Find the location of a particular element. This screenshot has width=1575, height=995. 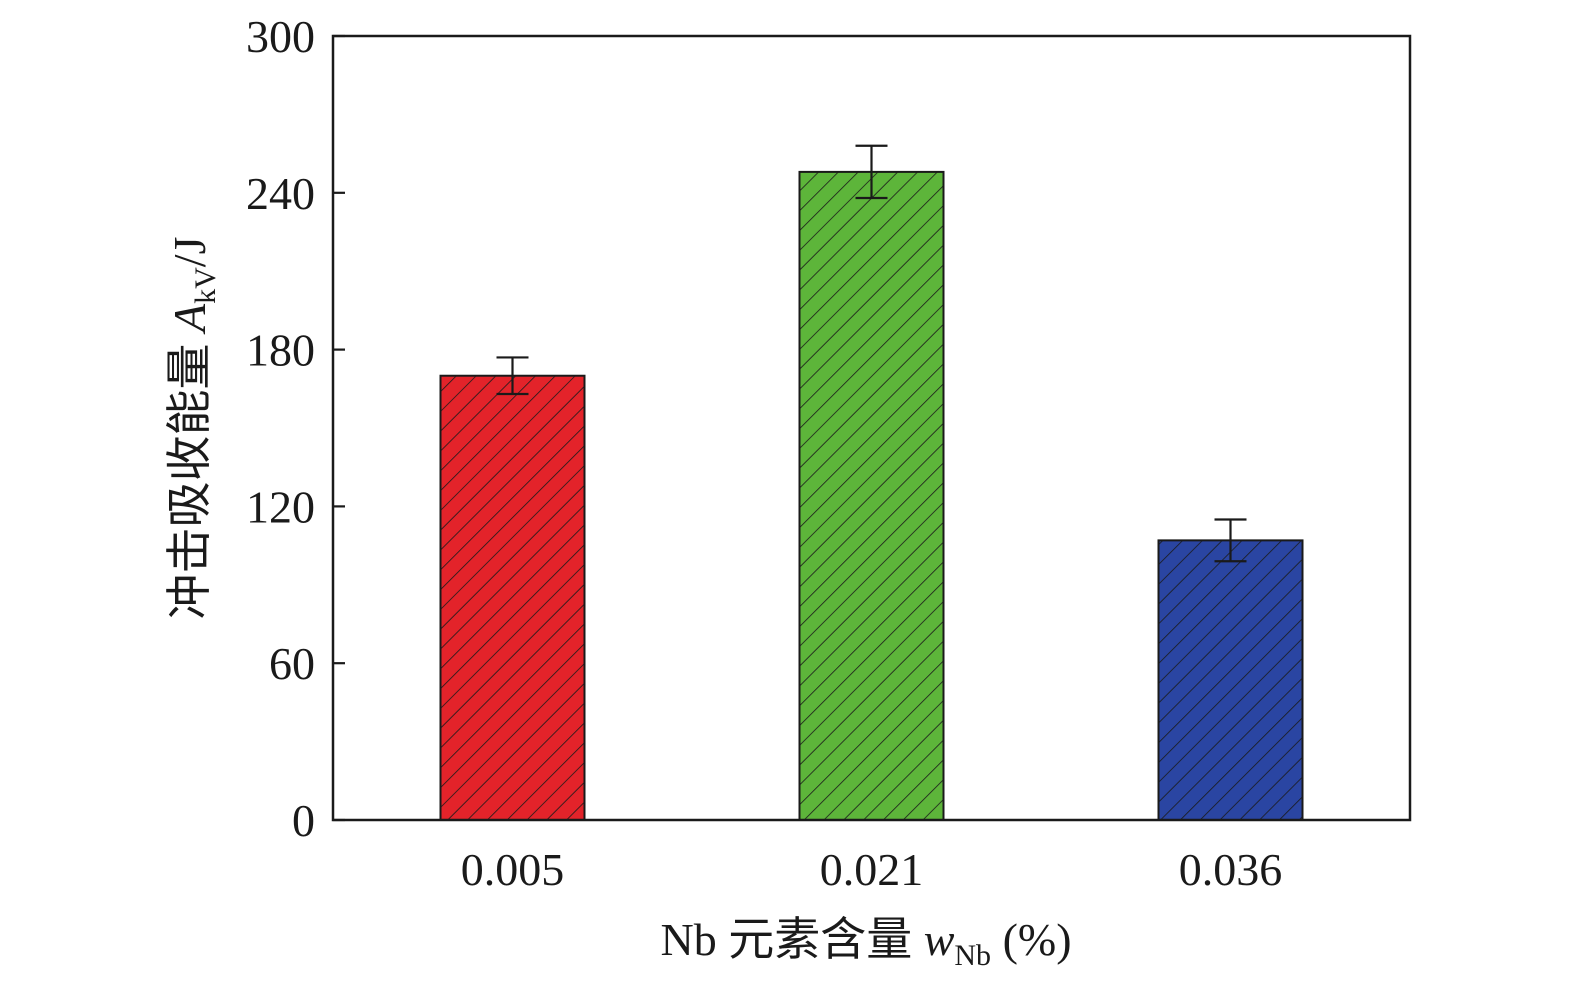

x-tick-label: 0.021 is located at coordinates (872, 869).